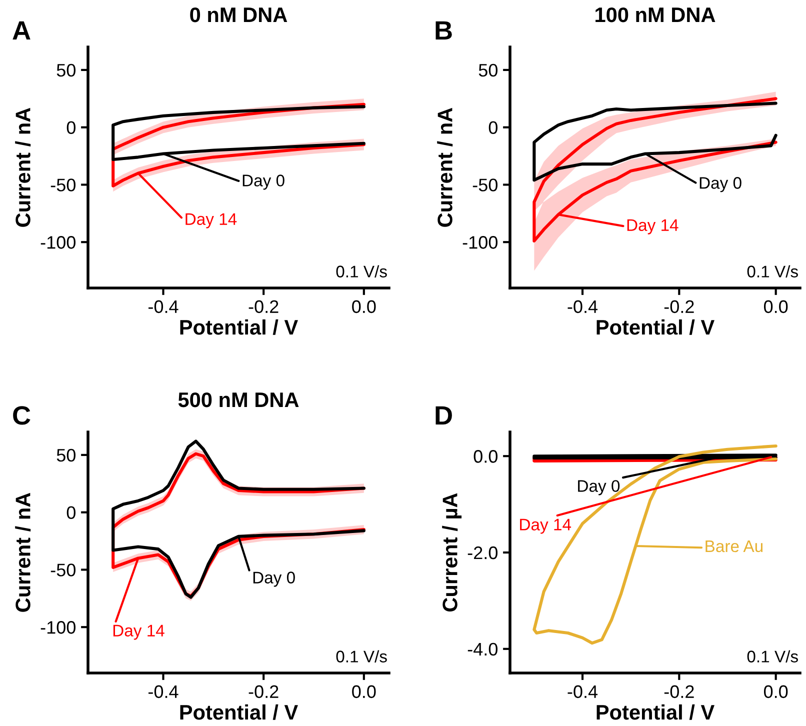  What do you see at coordinates (444, 30) in the screenshot?
I see `text: B` at bounding box center [444, 30].